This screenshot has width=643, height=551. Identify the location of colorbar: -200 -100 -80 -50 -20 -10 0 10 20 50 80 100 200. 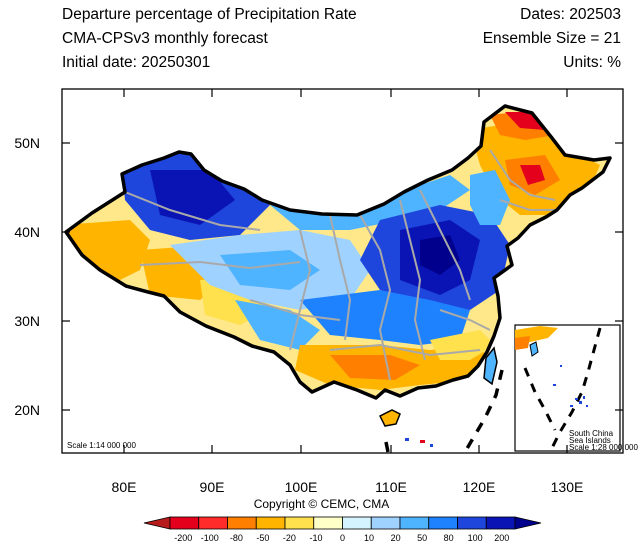
(342, 529).